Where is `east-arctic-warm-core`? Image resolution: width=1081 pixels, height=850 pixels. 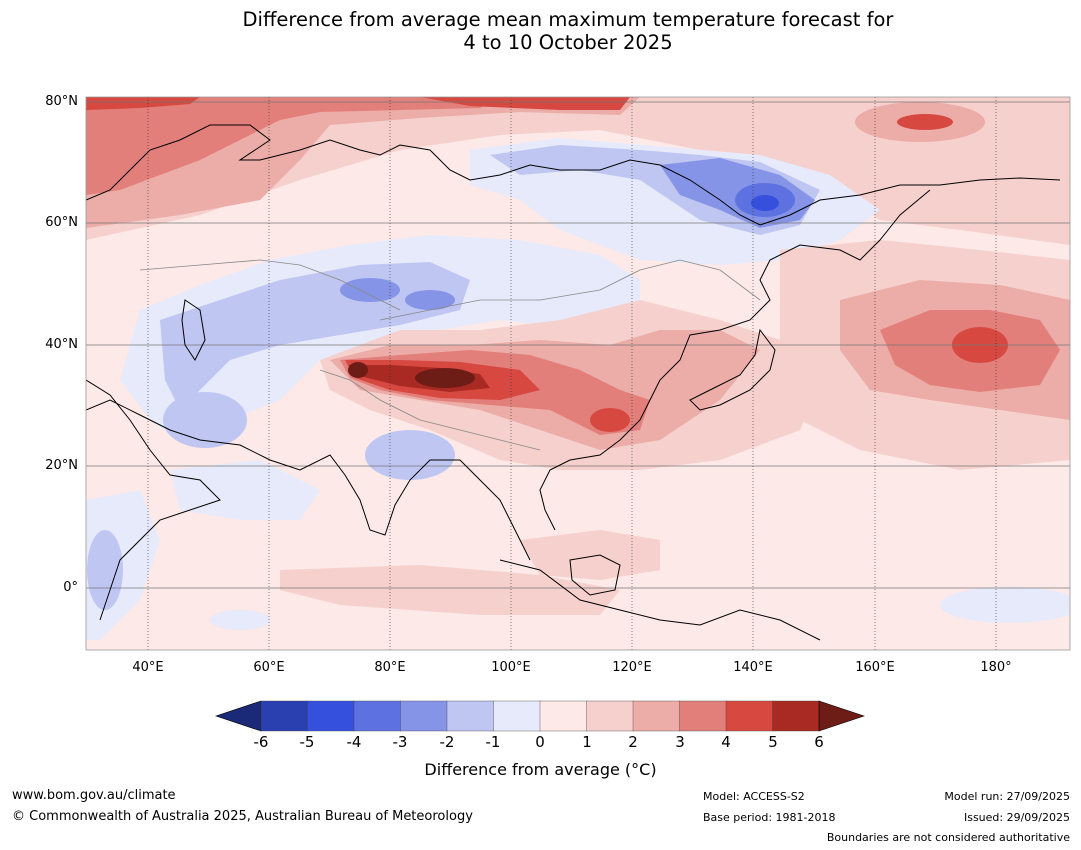
east-arctic-warm-core is located at coordinates (925, 122).